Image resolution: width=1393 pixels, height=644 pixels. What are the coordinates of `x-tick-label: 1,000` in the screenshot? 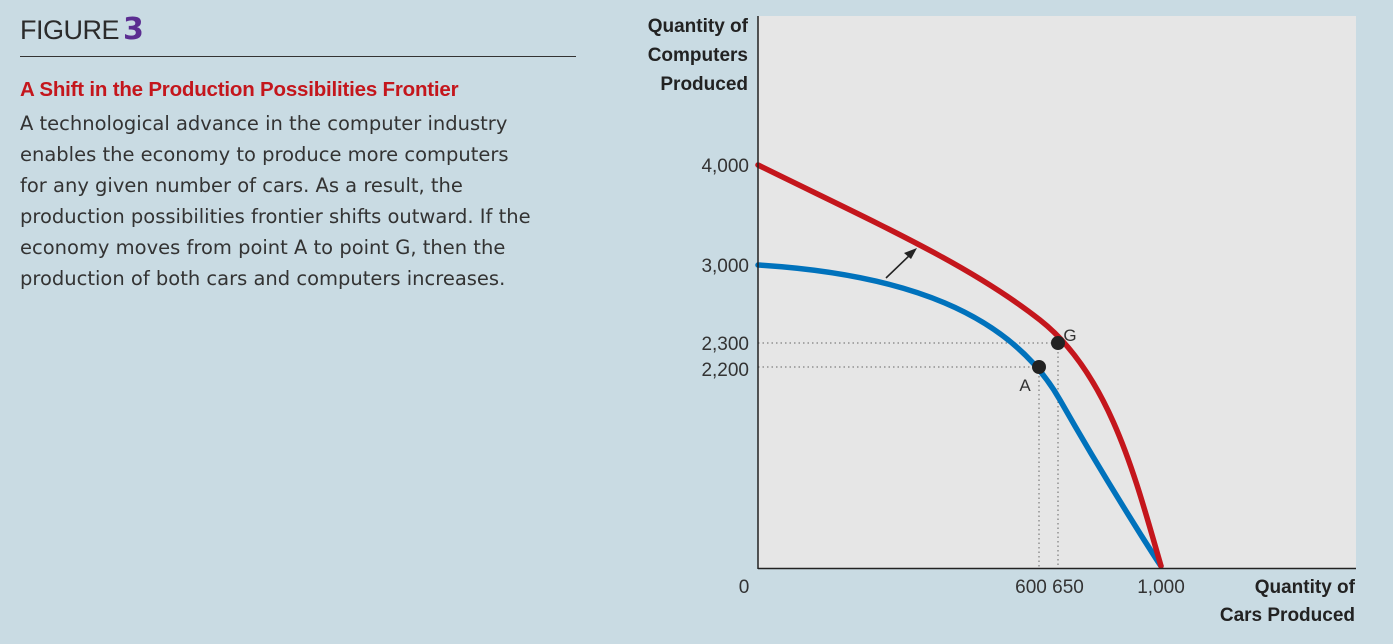 It's located at (1161, 587).